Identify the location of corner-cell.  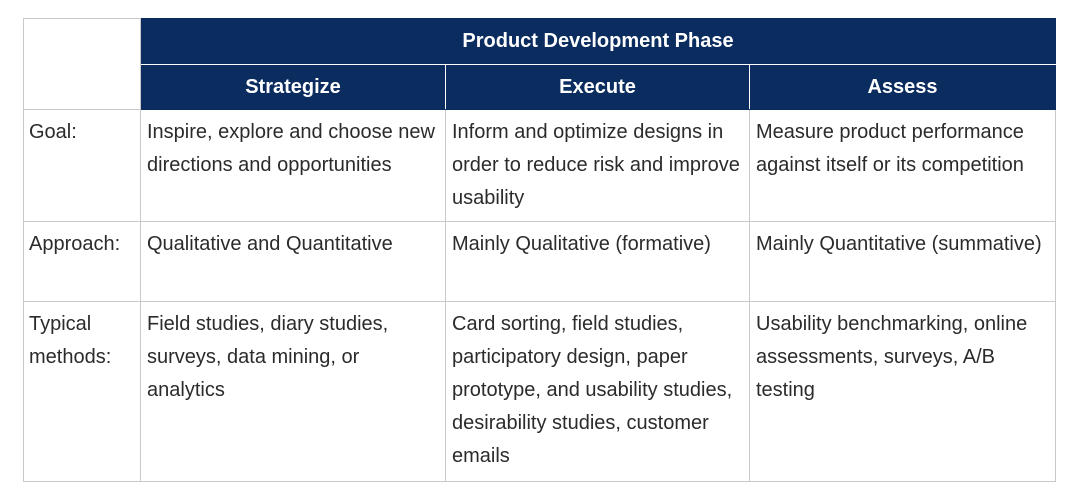
(82, 64).